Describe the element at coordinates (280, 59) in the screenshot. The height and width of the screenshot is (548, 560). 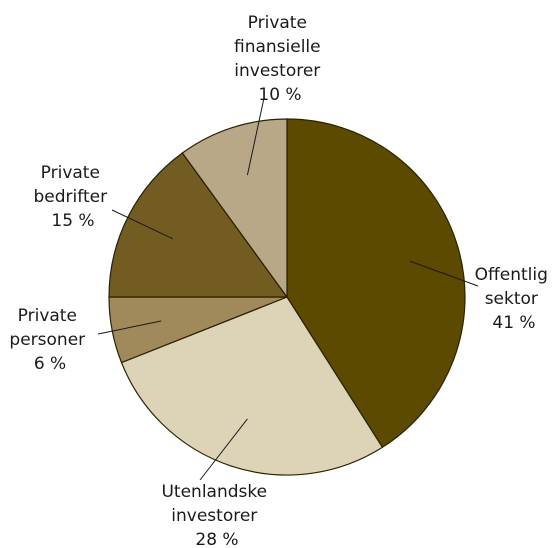
I see `label-private-finansielle-investorer: Private finansielle investorer 10 %` at that location.